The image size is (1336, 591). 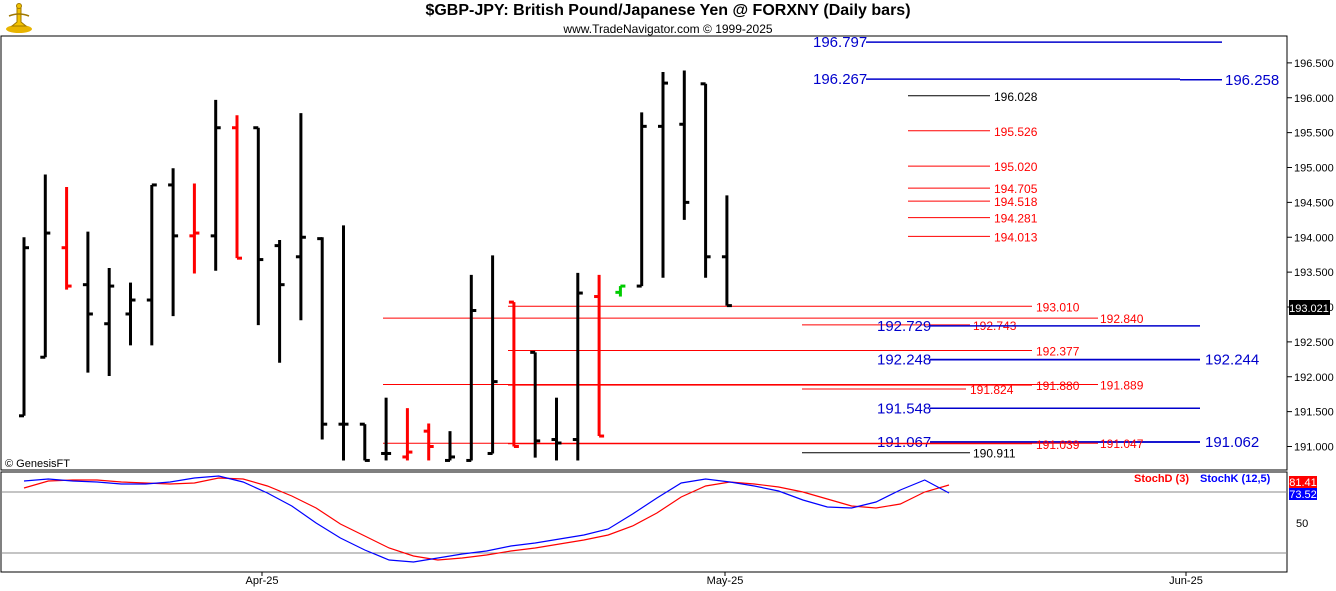 What do you see at coordinates (840, 79) in the screenshot?
I see `level-label: 196.267` at bounding box center [840, 79].